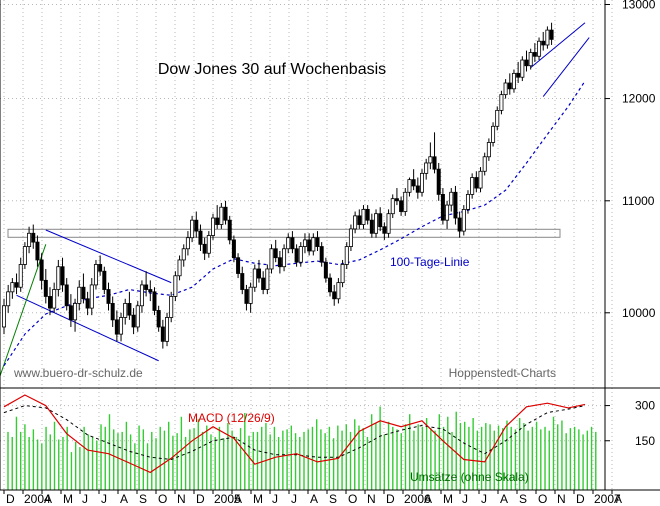 Image resolution: width=660 pixels, height=506 pixels. What do you see at coordinates (390, 499) in the screenshot?
I see `x-tick-label: D` at bounding box center [390, 499].